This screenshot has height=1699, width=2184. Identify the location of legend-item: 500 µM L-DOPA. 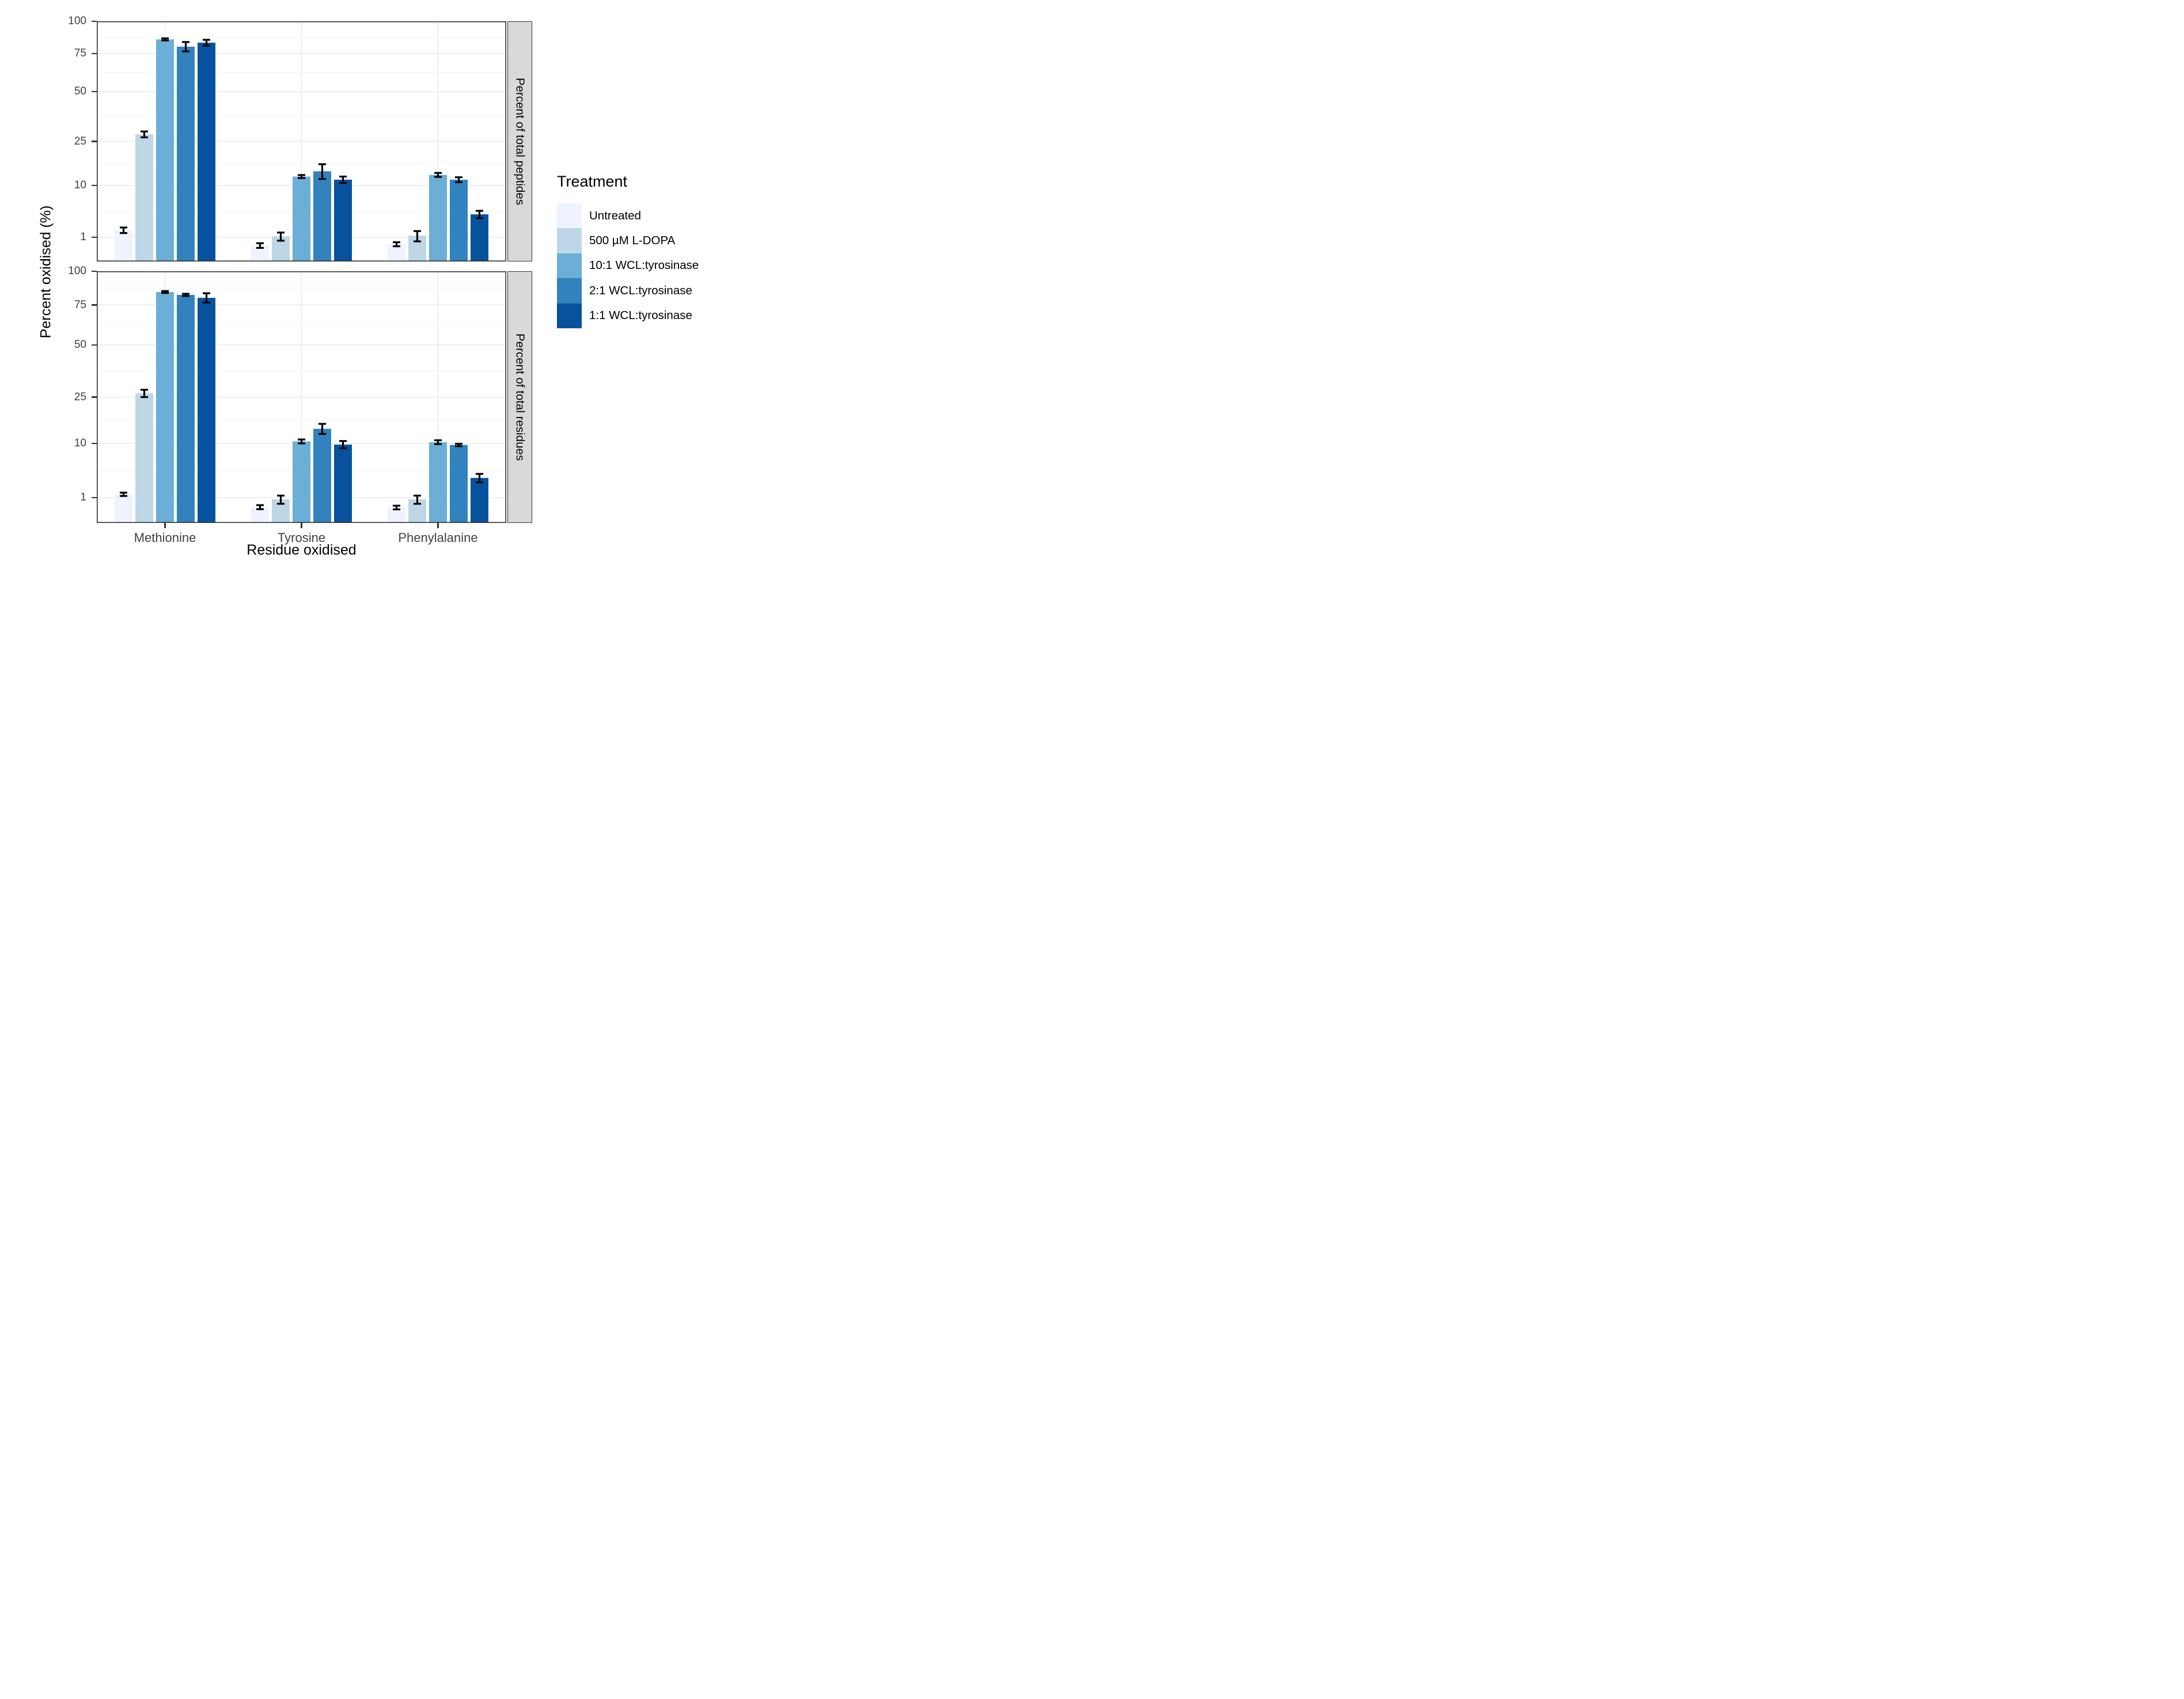
(628, 240).